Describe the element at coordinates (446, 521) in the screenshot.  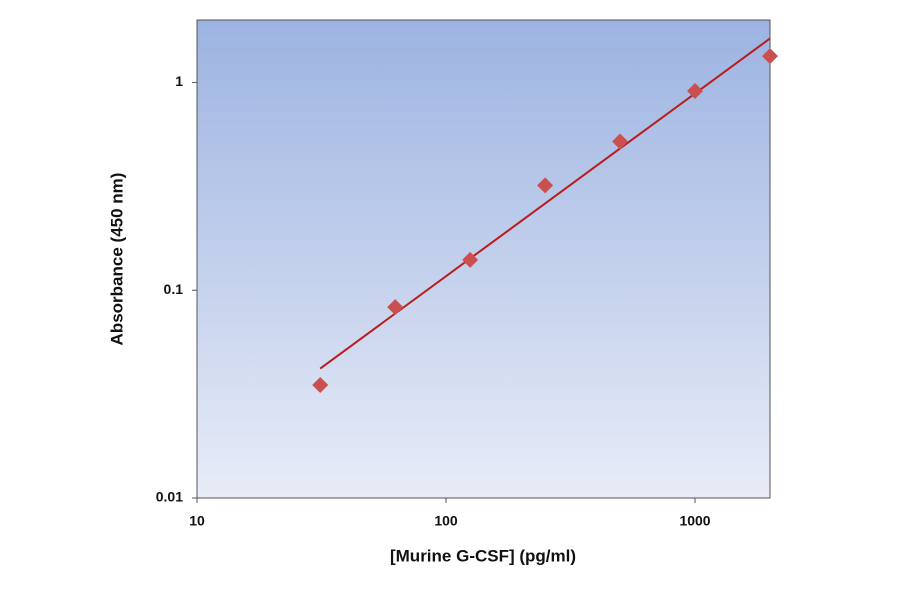
I see `x-tick-label: 100` at that location.